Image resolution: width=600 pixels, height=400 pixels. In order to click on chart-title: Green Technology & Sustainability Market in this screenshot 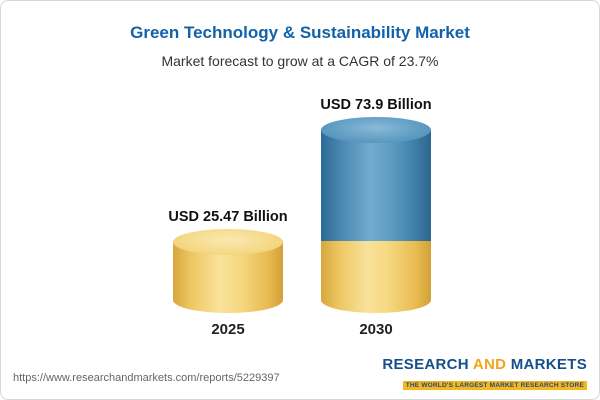, I will do `click(300, 32)`.